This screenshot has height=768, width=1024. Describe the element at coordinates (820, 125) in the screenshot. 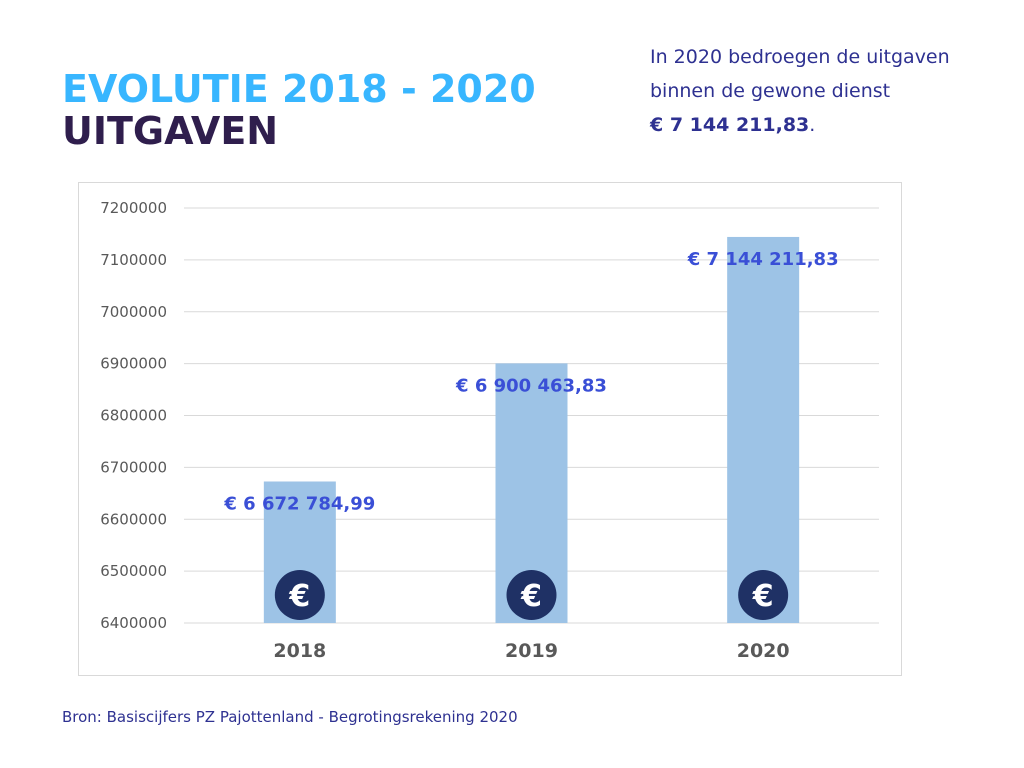

I see `note-line3: € 7 144 211,83.` at that location.